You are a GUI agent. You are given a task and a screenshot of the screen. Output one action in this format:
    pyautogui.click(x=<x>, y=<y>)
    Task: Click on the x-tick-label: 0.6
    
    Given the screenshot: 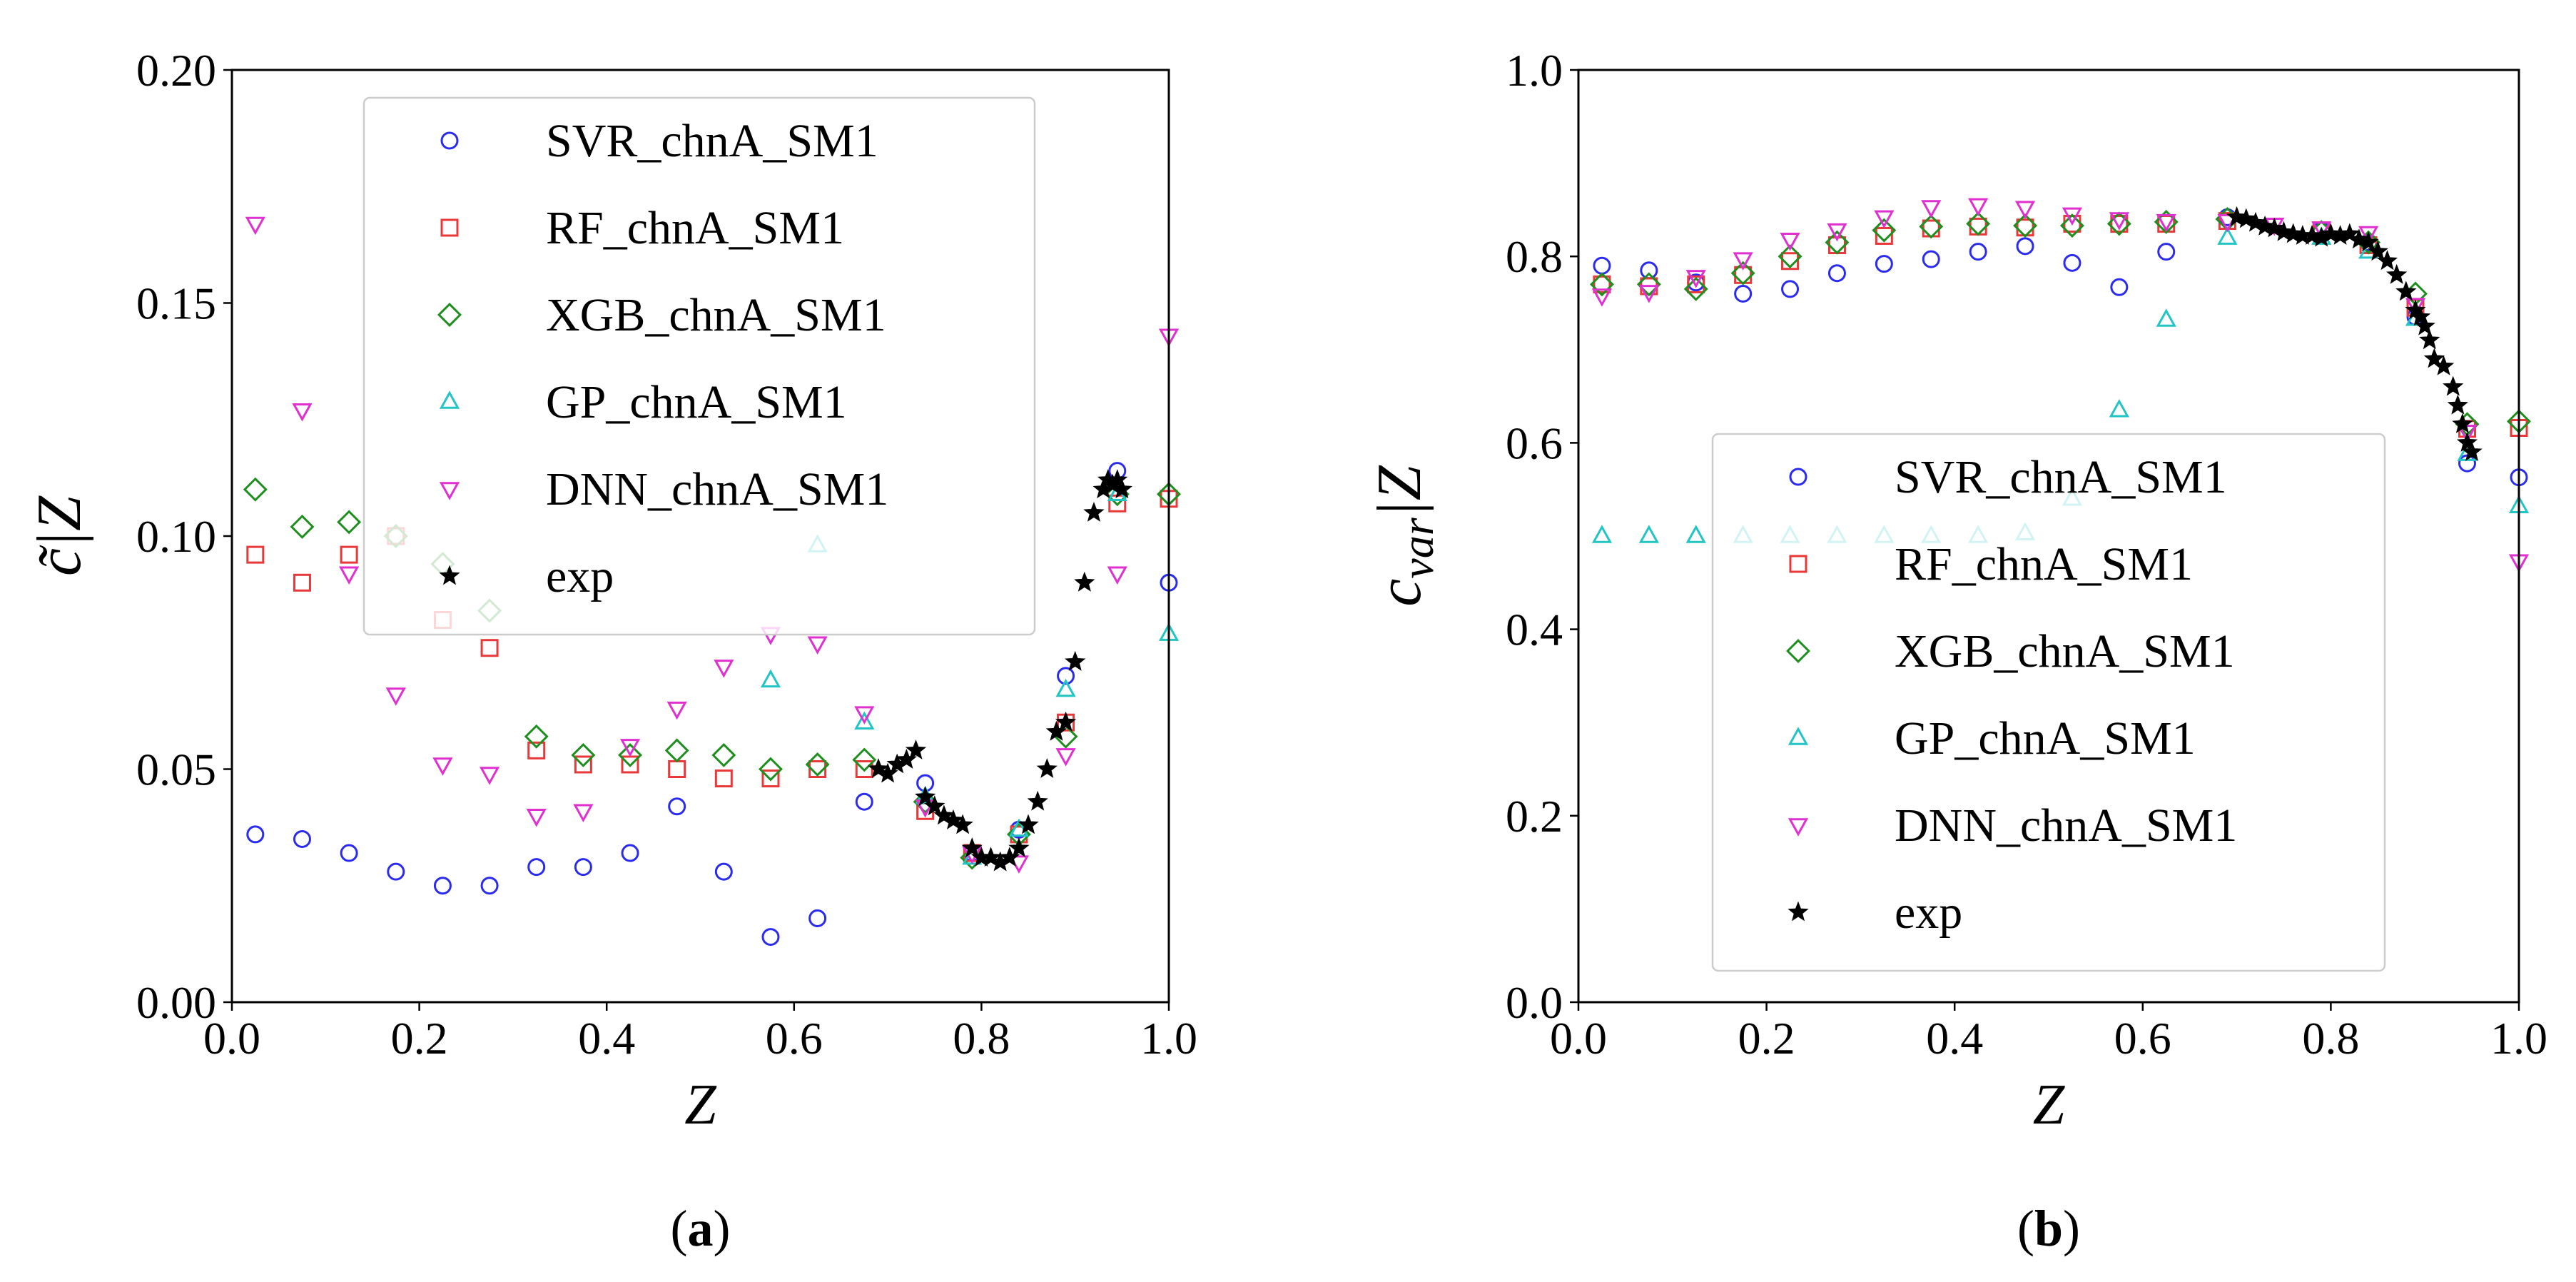 What is the action you would take?
    pyautogui.click(x=2142, y=1038)
    